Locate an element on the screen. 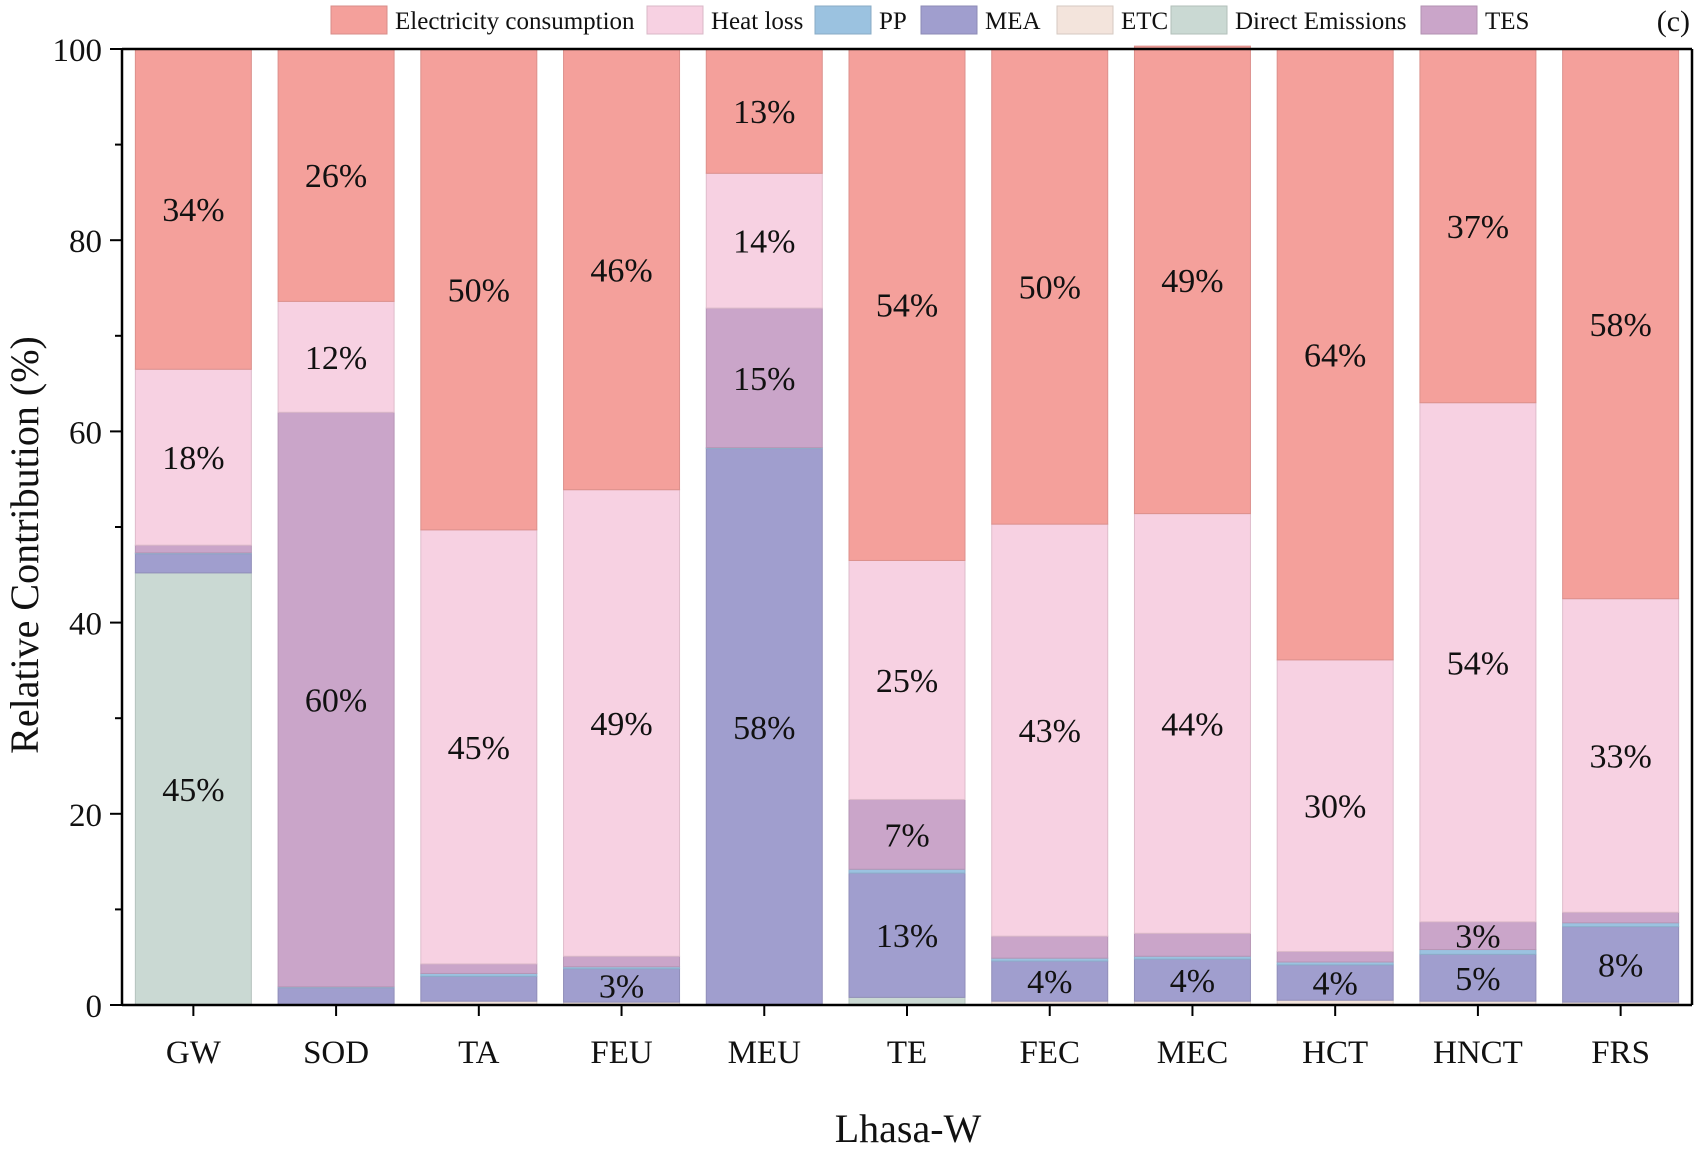  data-label-hct-heat-loss: 30% is located at coordinates (1335, 807).